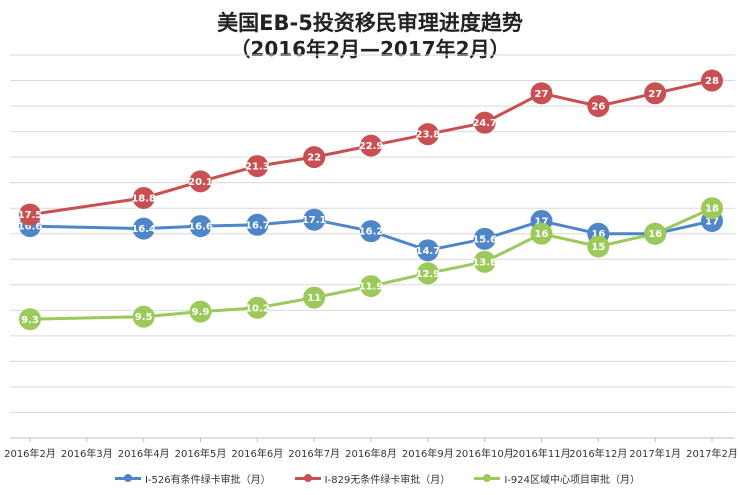 The image size is (740, 495). I want to click on x-tick-label: 2016年7月, so click(314, 453).